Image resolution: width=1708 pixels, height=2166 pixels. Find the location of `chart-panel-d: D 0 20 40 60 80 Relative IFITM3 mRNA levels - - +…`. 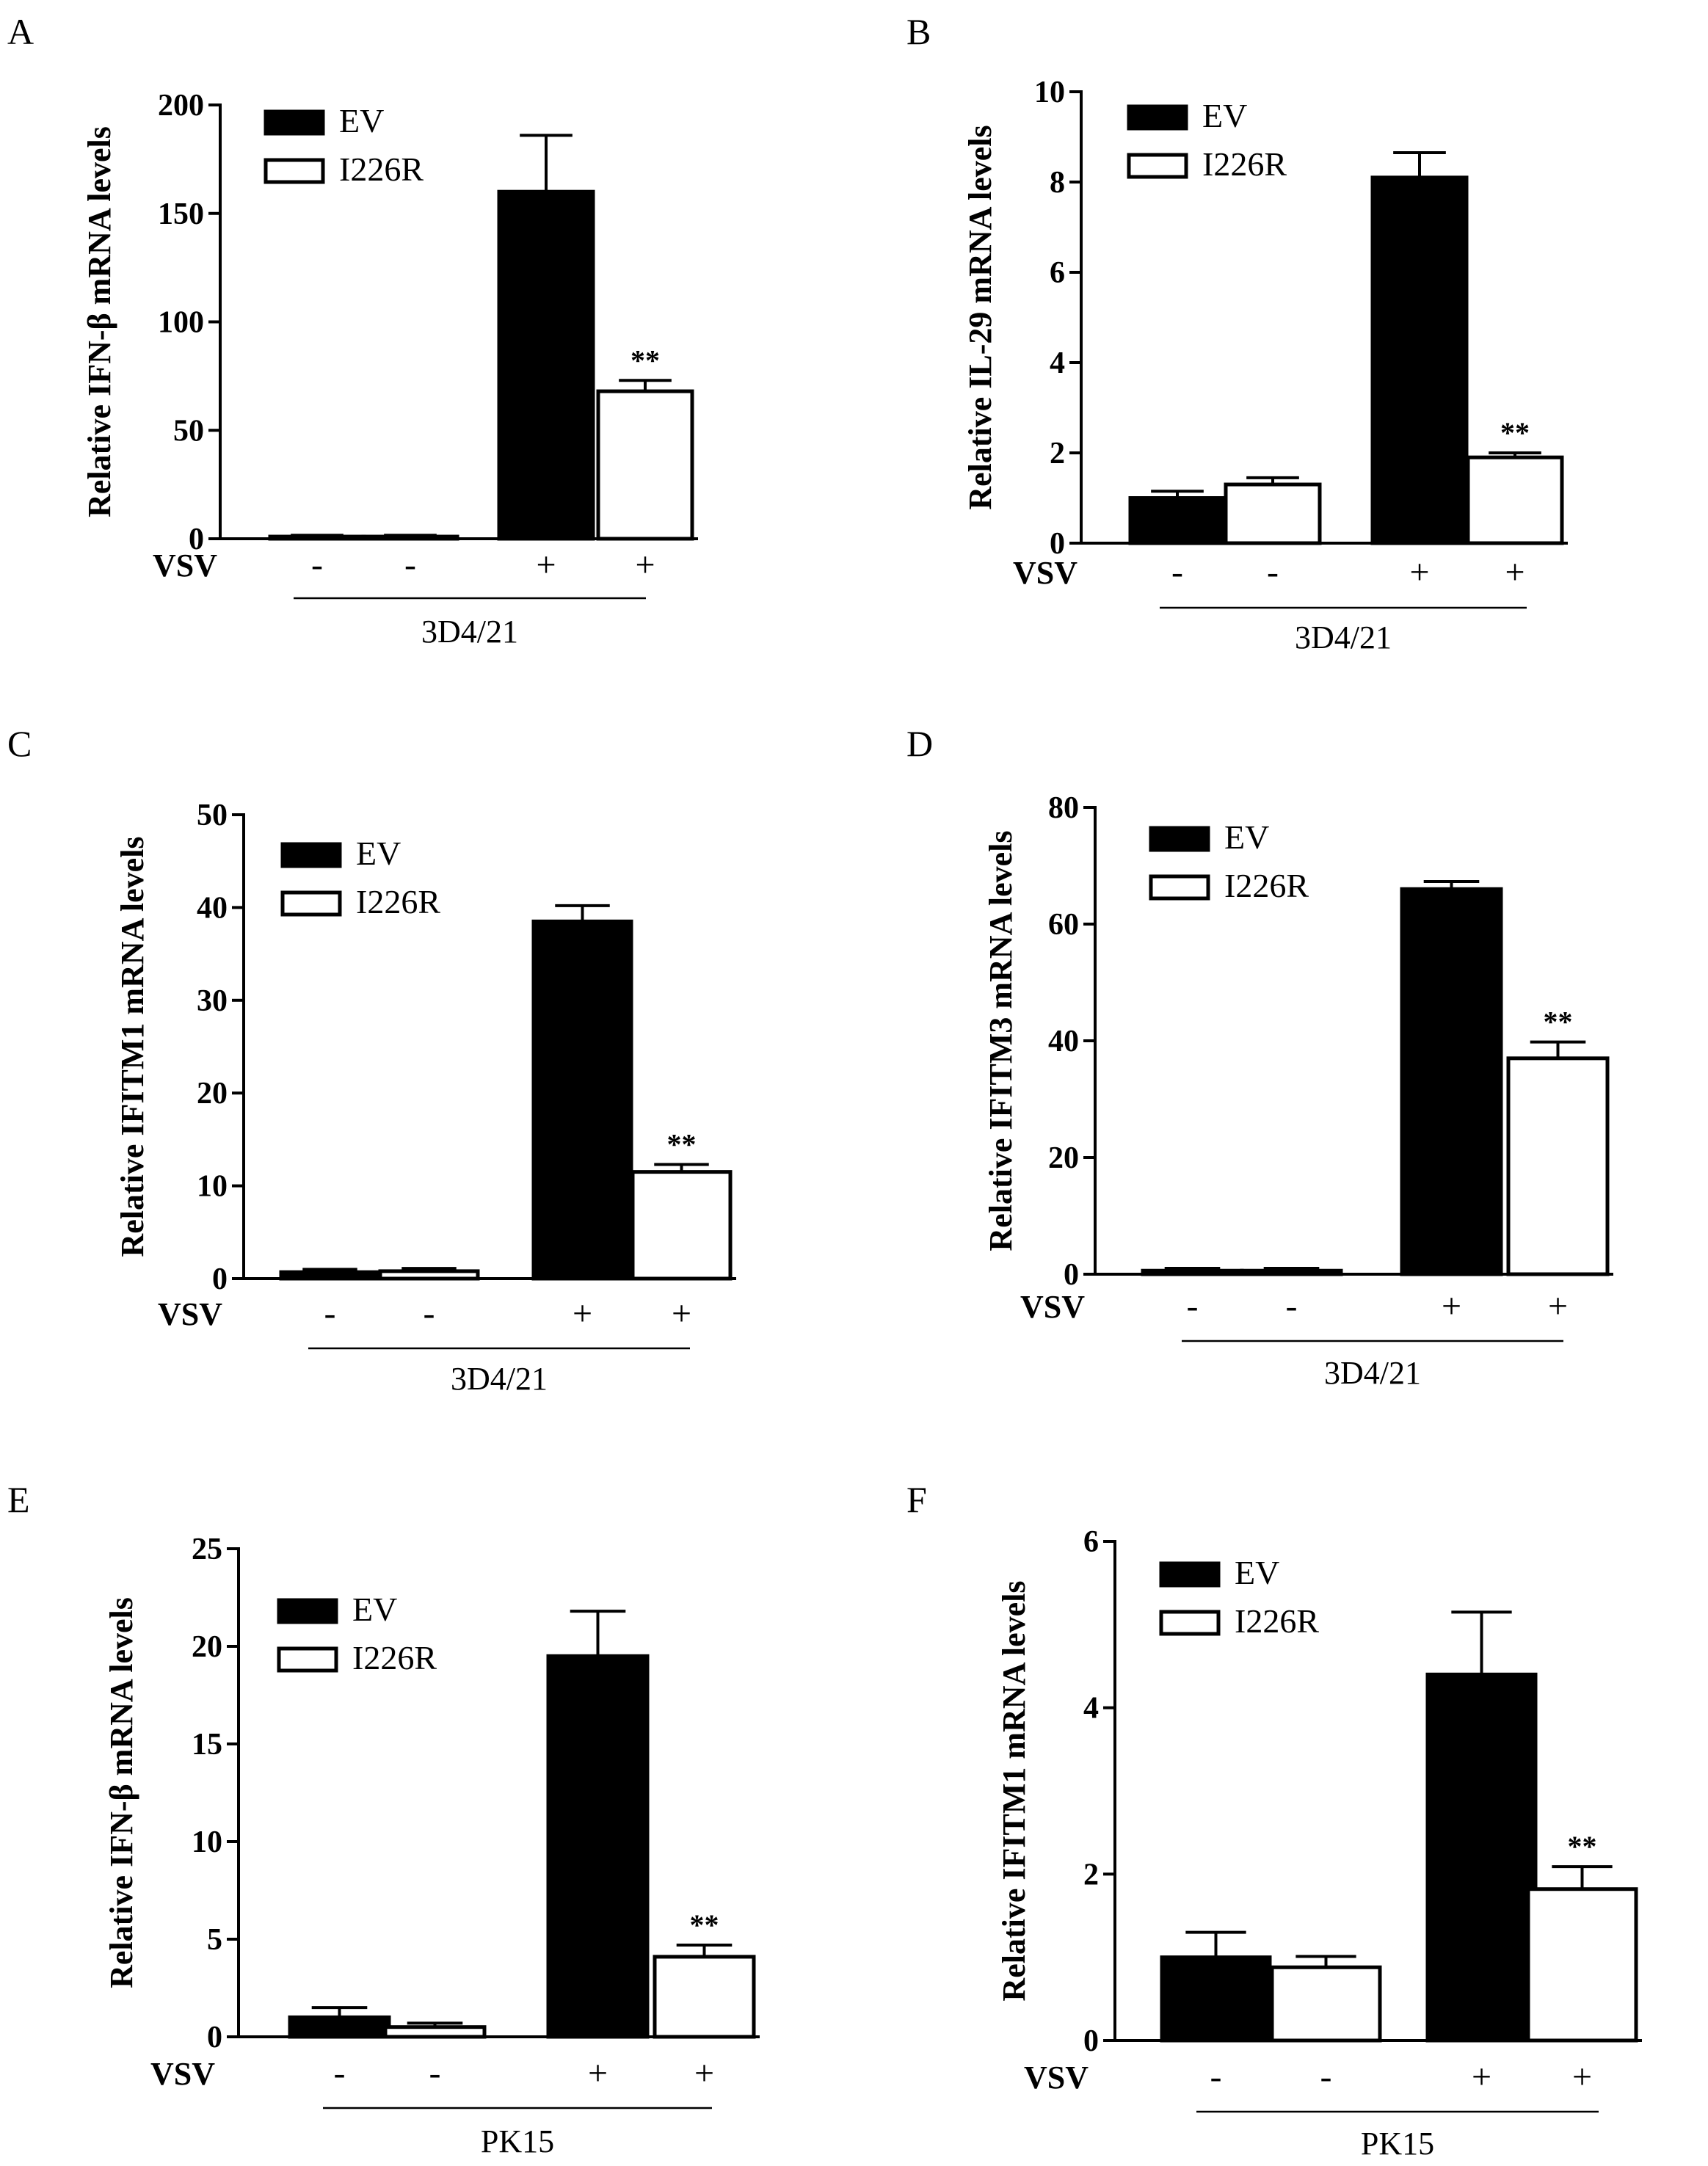

chart-panel-d: D 0 20 40 60 80 Relative IFITM3 mRNA levels - - +… is located at coordinates (1259, 1057).